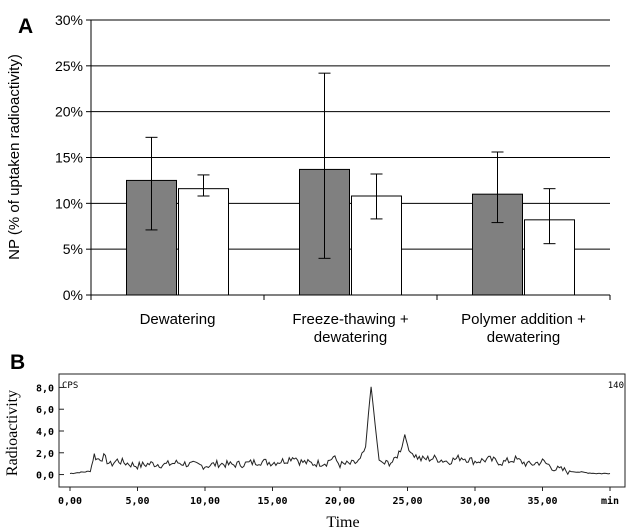 Image resolution: width=628 pixels, height=532 pixels. I want to click on panel-a-y-axis-label: NP (% of uptaken radioactivity), so click(14, 157).